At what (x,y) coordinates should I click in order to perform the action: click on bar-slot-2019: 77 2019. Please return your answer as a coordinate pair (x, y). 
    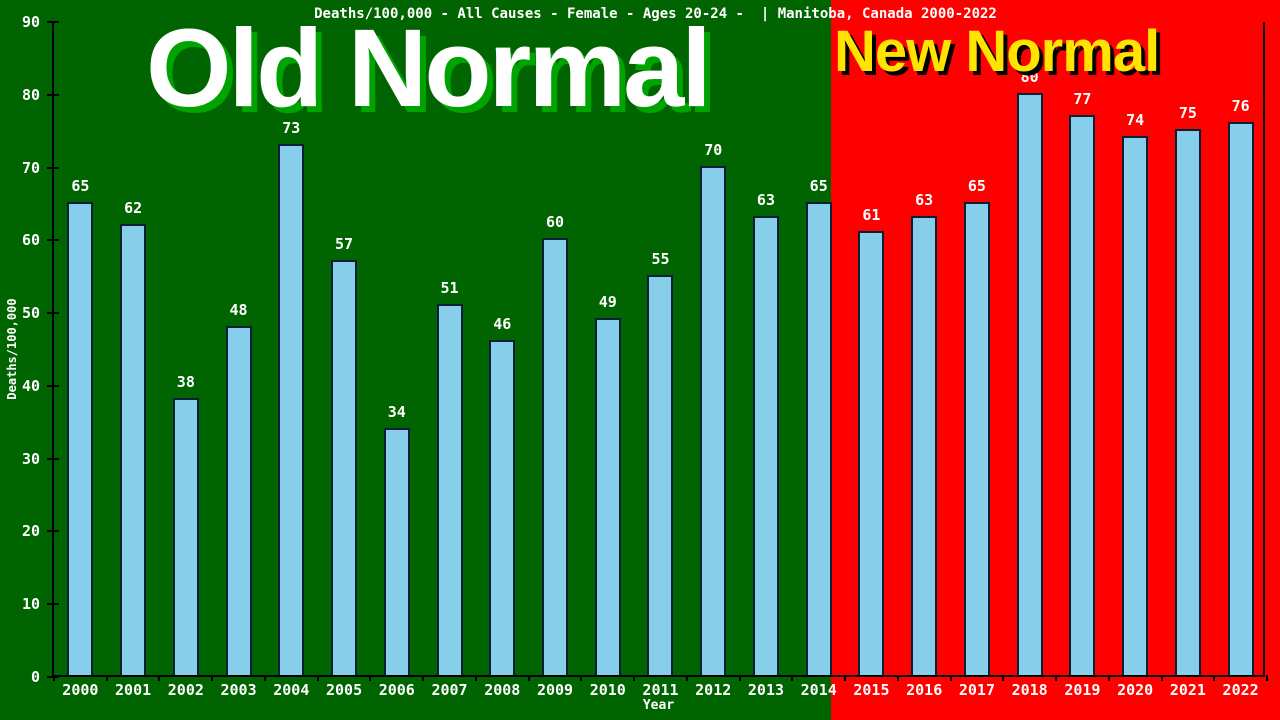
    Looking at the image, I should click on (1082, 360).